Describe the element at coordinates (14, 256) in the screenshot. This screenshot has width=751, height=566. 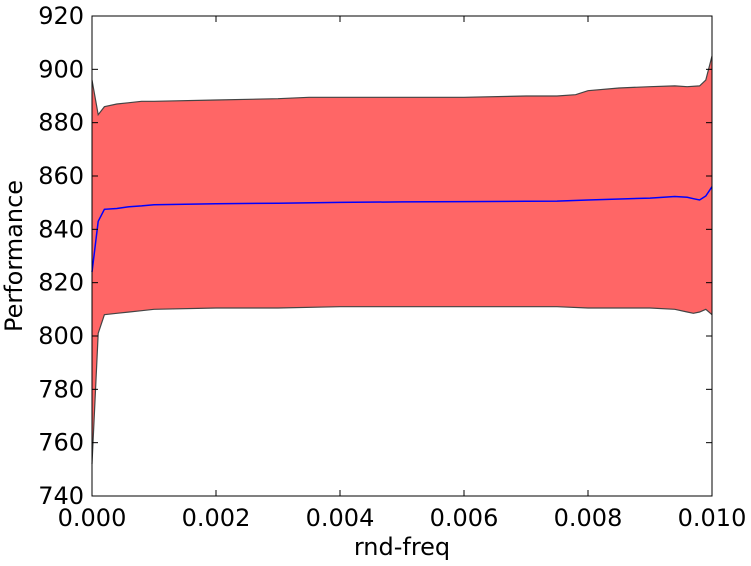
I see `y-axis-label: Performance` at that location.